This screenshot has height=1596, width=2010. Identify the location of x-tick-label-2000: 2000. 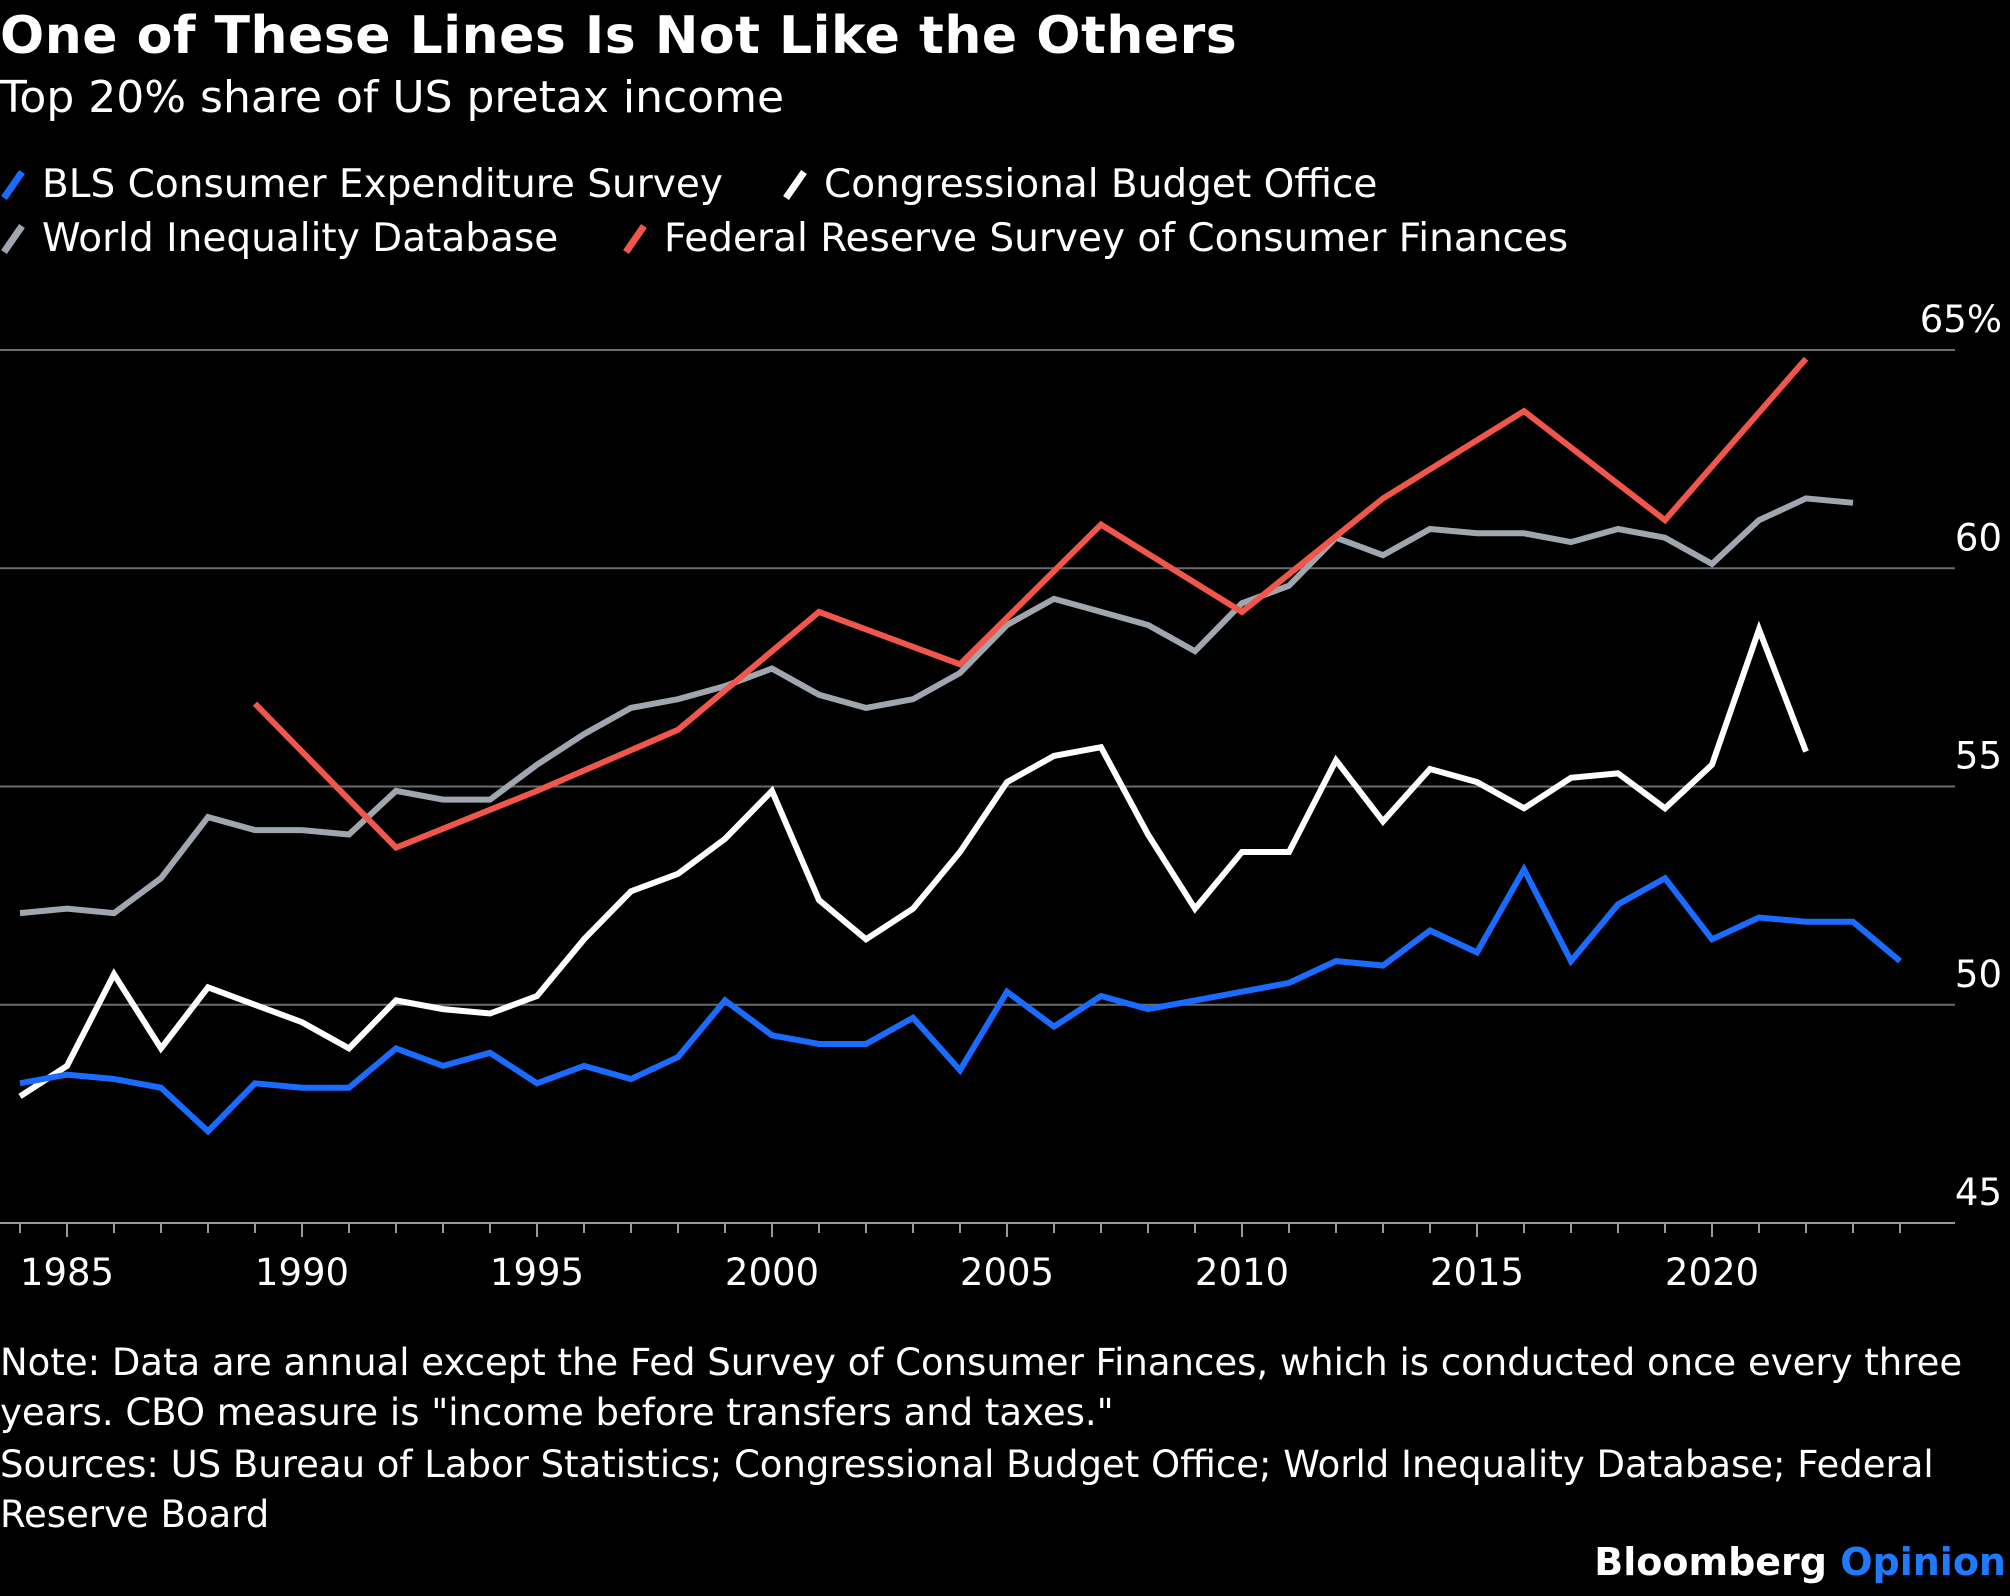
(772, 1272).